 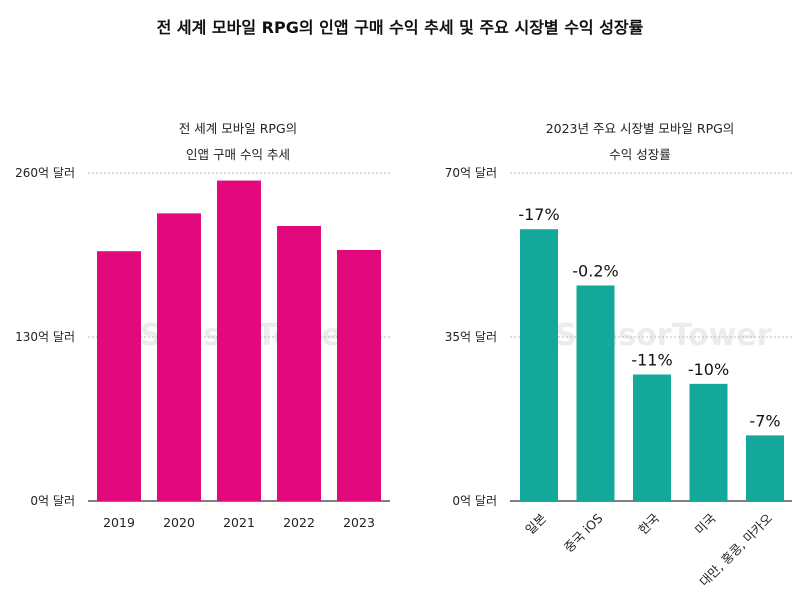 I want to click on right-x-tick-label: 한국, so click(x=648, y=524).